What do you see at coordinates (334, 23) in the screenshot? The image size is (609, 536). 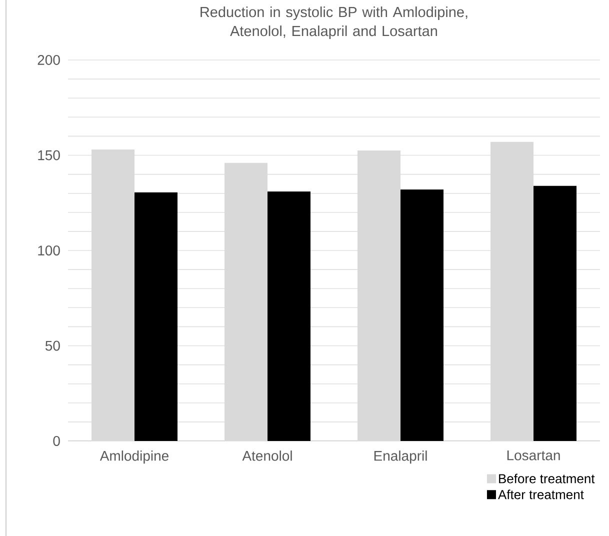 I see `chart-title: Reduction in systolic BP with Amlodipine, Atenolol, Enalapril and Losartan` at bounding box center [334, 23].